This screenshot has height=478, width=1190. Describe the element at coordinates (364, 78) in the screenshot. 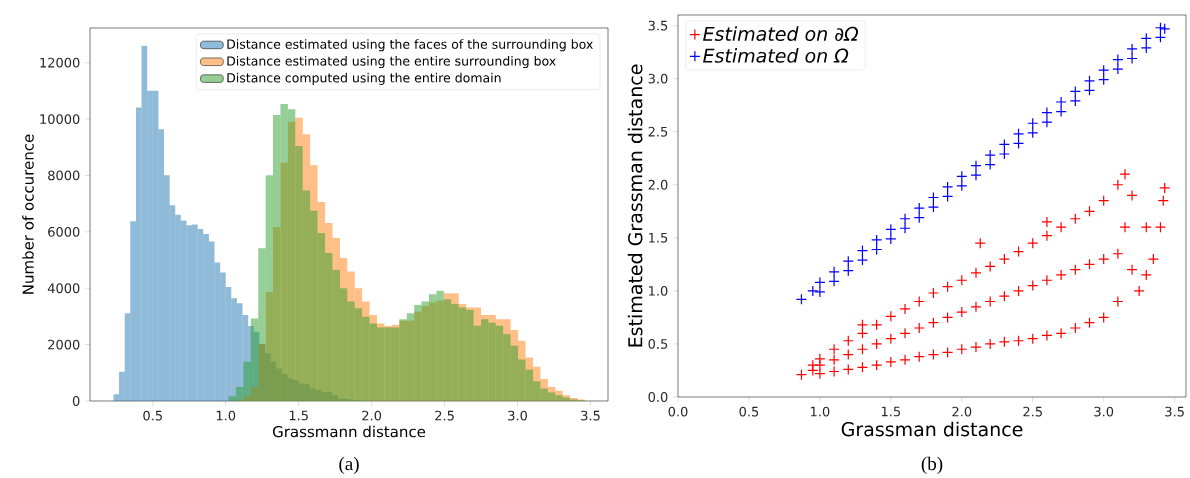

I see `legend-label: Distance computed using the entire domain` at that location.